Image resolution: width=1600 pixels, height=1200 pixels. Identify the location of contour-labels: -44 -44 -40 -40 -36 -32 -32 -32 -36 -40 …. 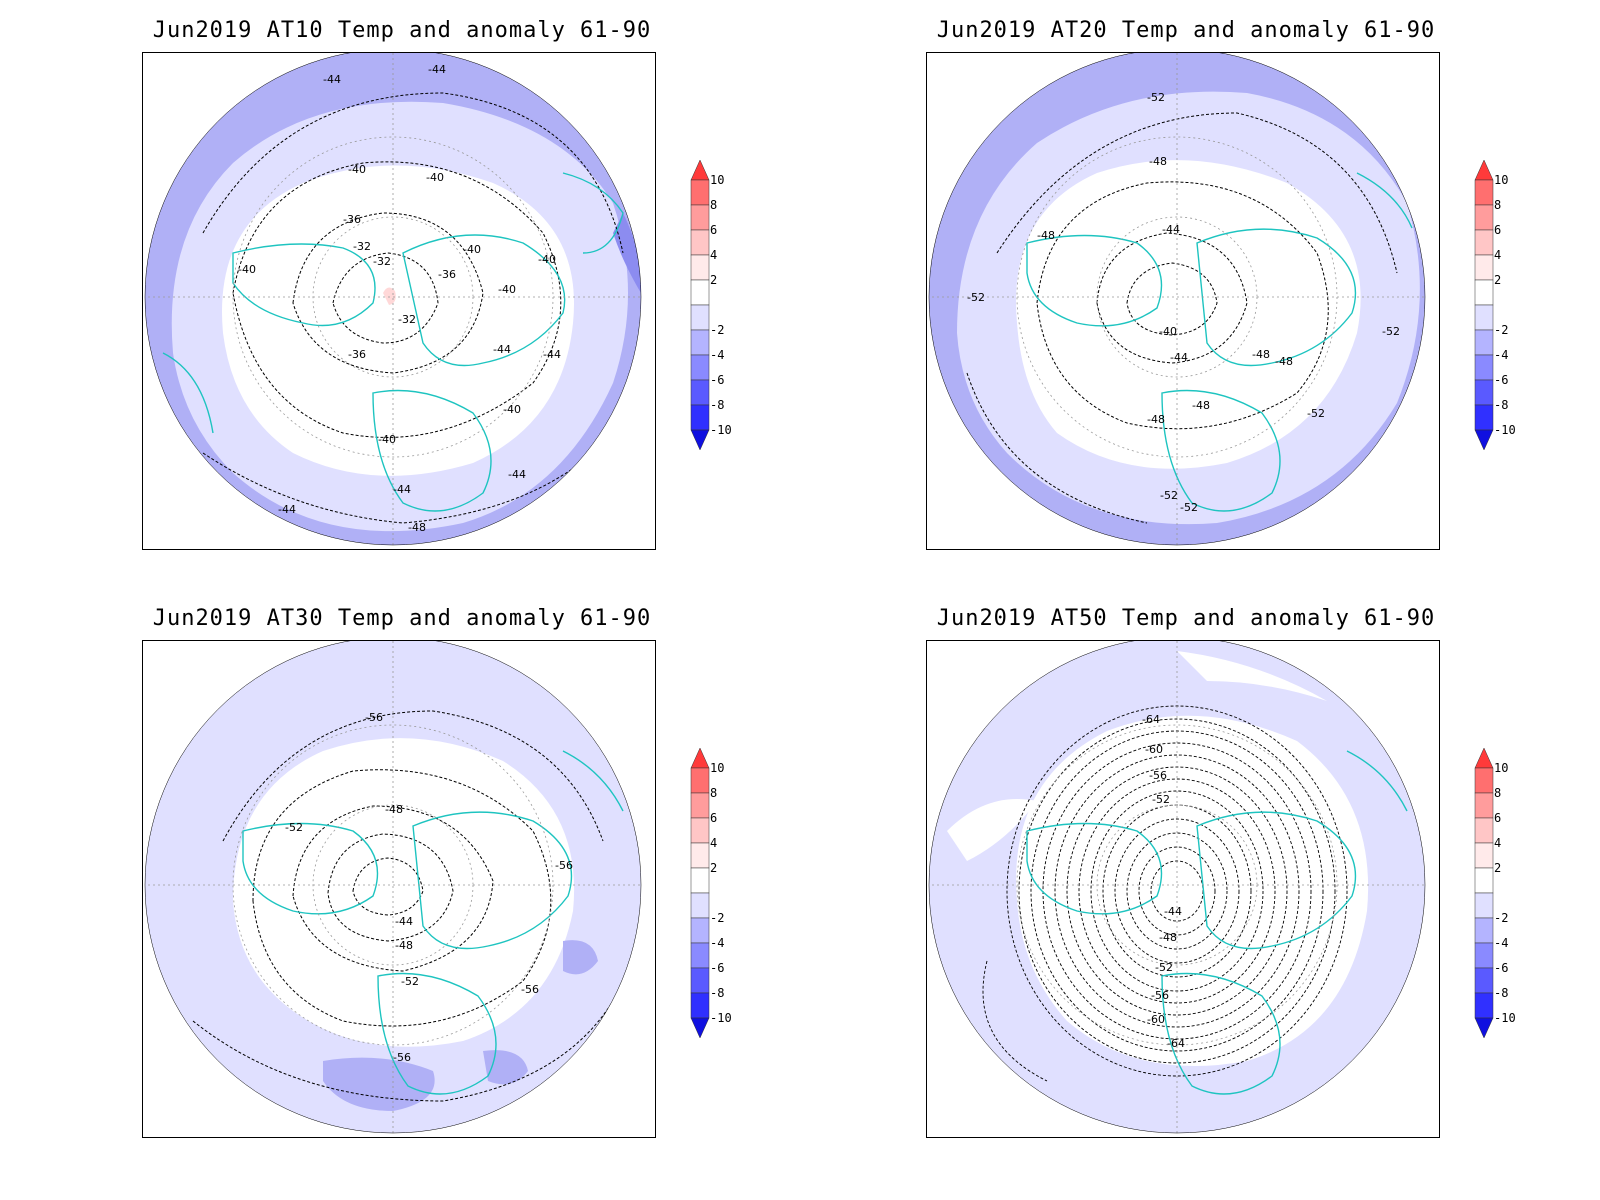
(399, 298).